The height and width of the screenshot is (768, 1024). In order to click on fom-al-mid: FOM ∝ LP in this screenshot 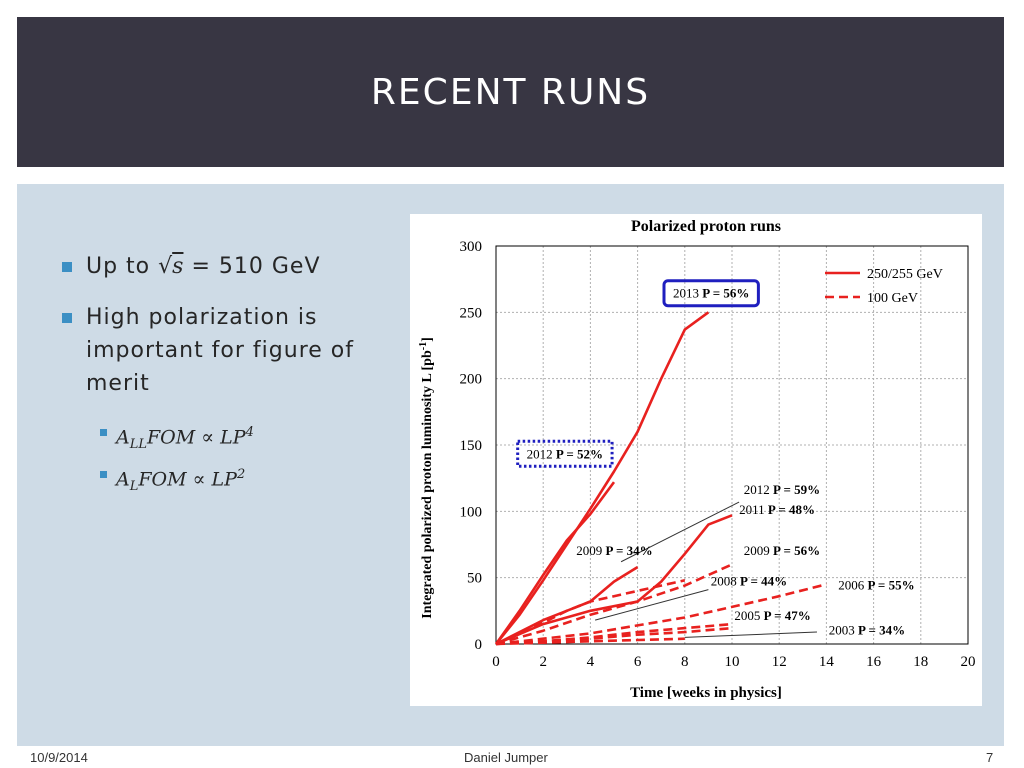, I will do `click(187, 479)`.